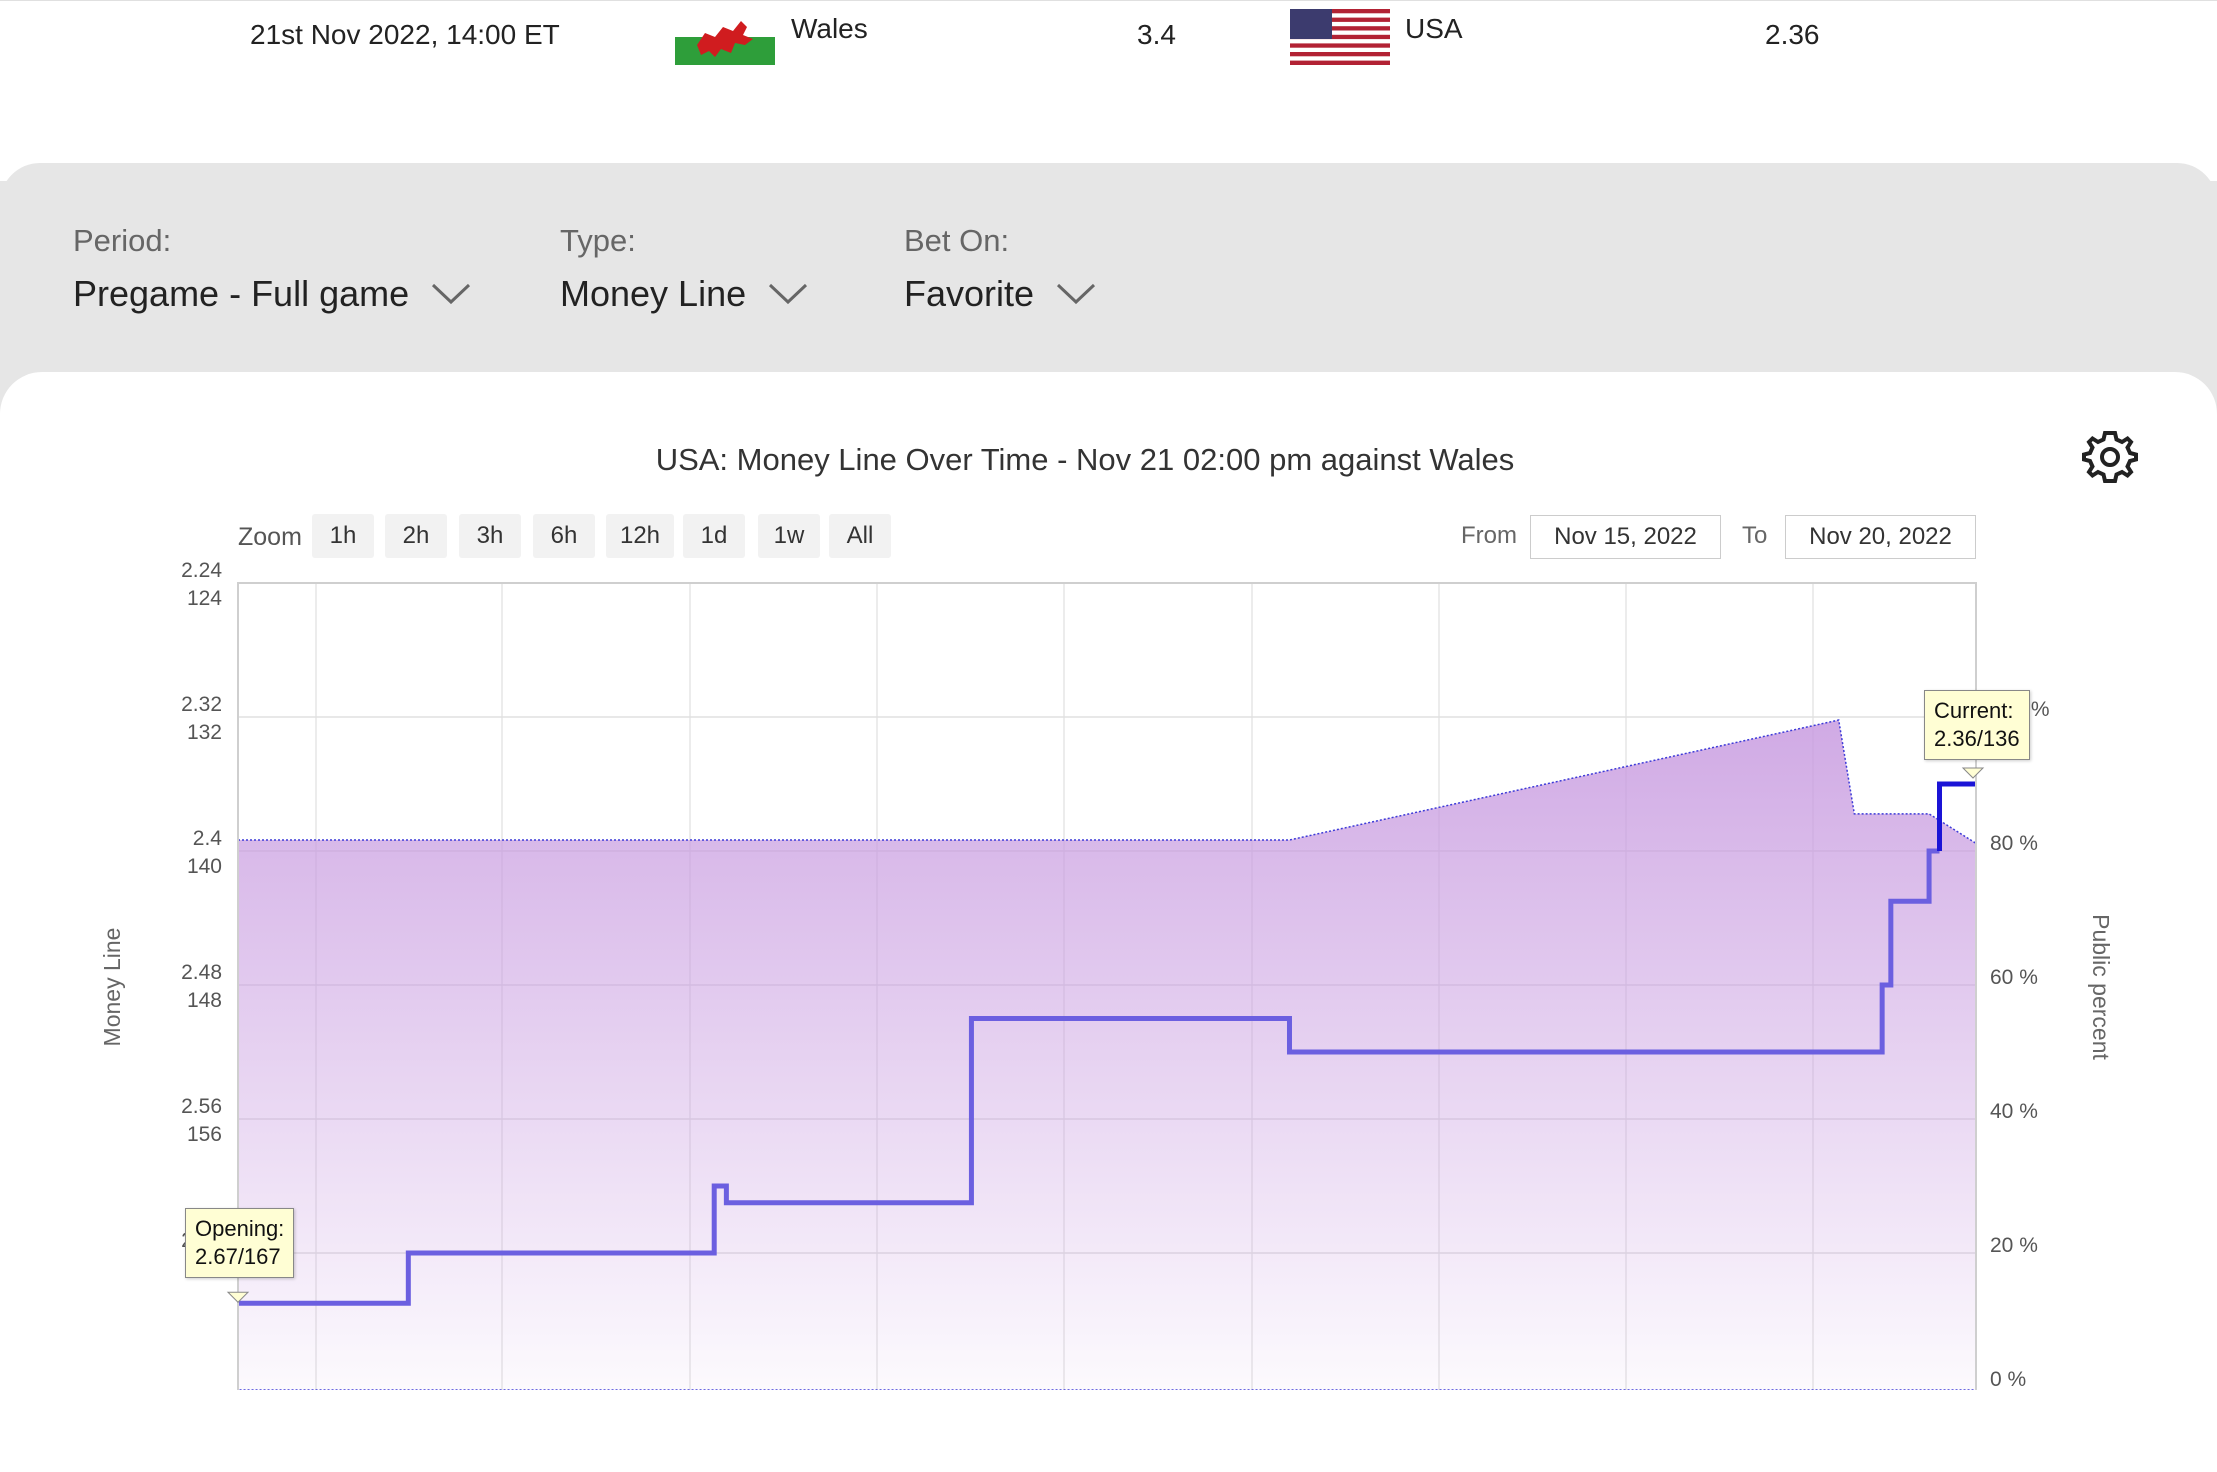  Describe the element at coordinates (240, 1228) in the screenshot. I see `opening-tooltip-label: Opening:` at that location.